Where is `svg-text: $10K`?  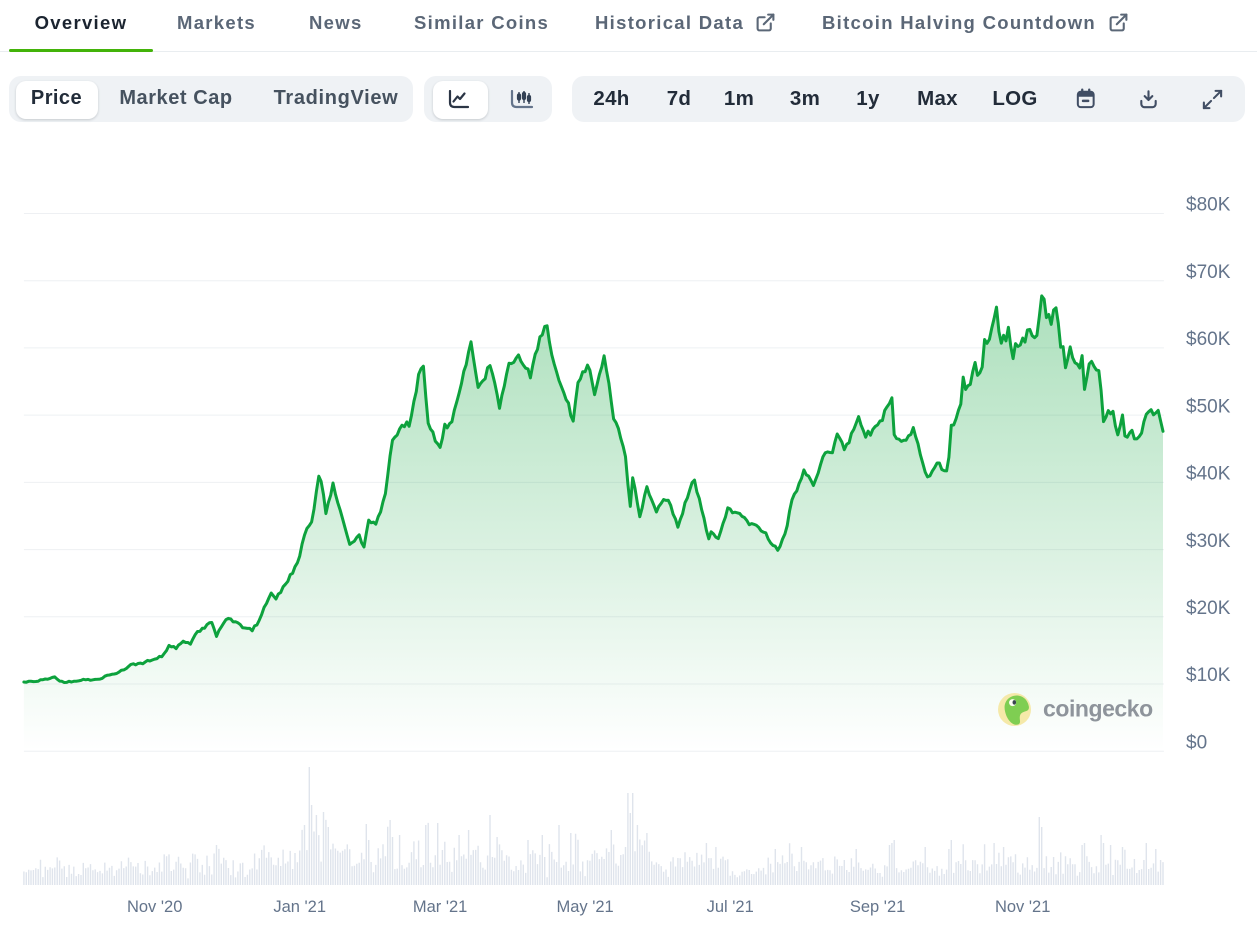 svg-text: $10K is located at coordinates (1208, 675).